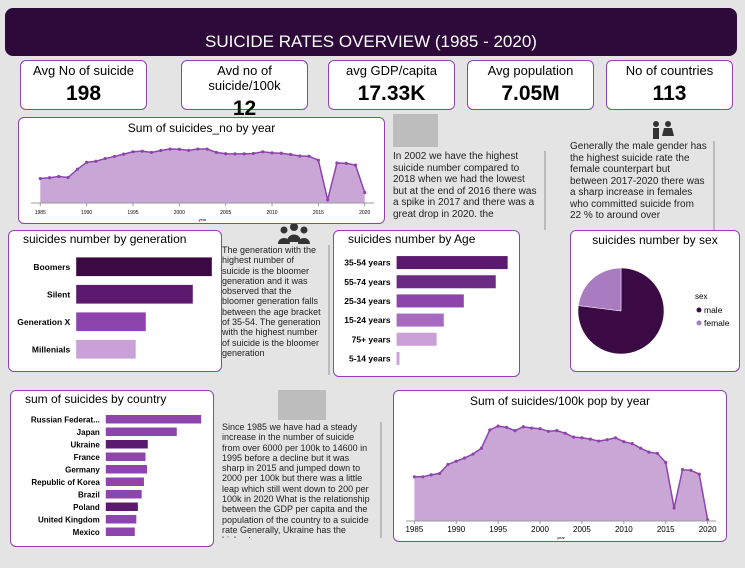 The height and width of the screenshot is (568, 745). What do you see at coordinates (701, 296) in the screenshot?
I see `legend-title: sex` at bounding box center [701, 296].